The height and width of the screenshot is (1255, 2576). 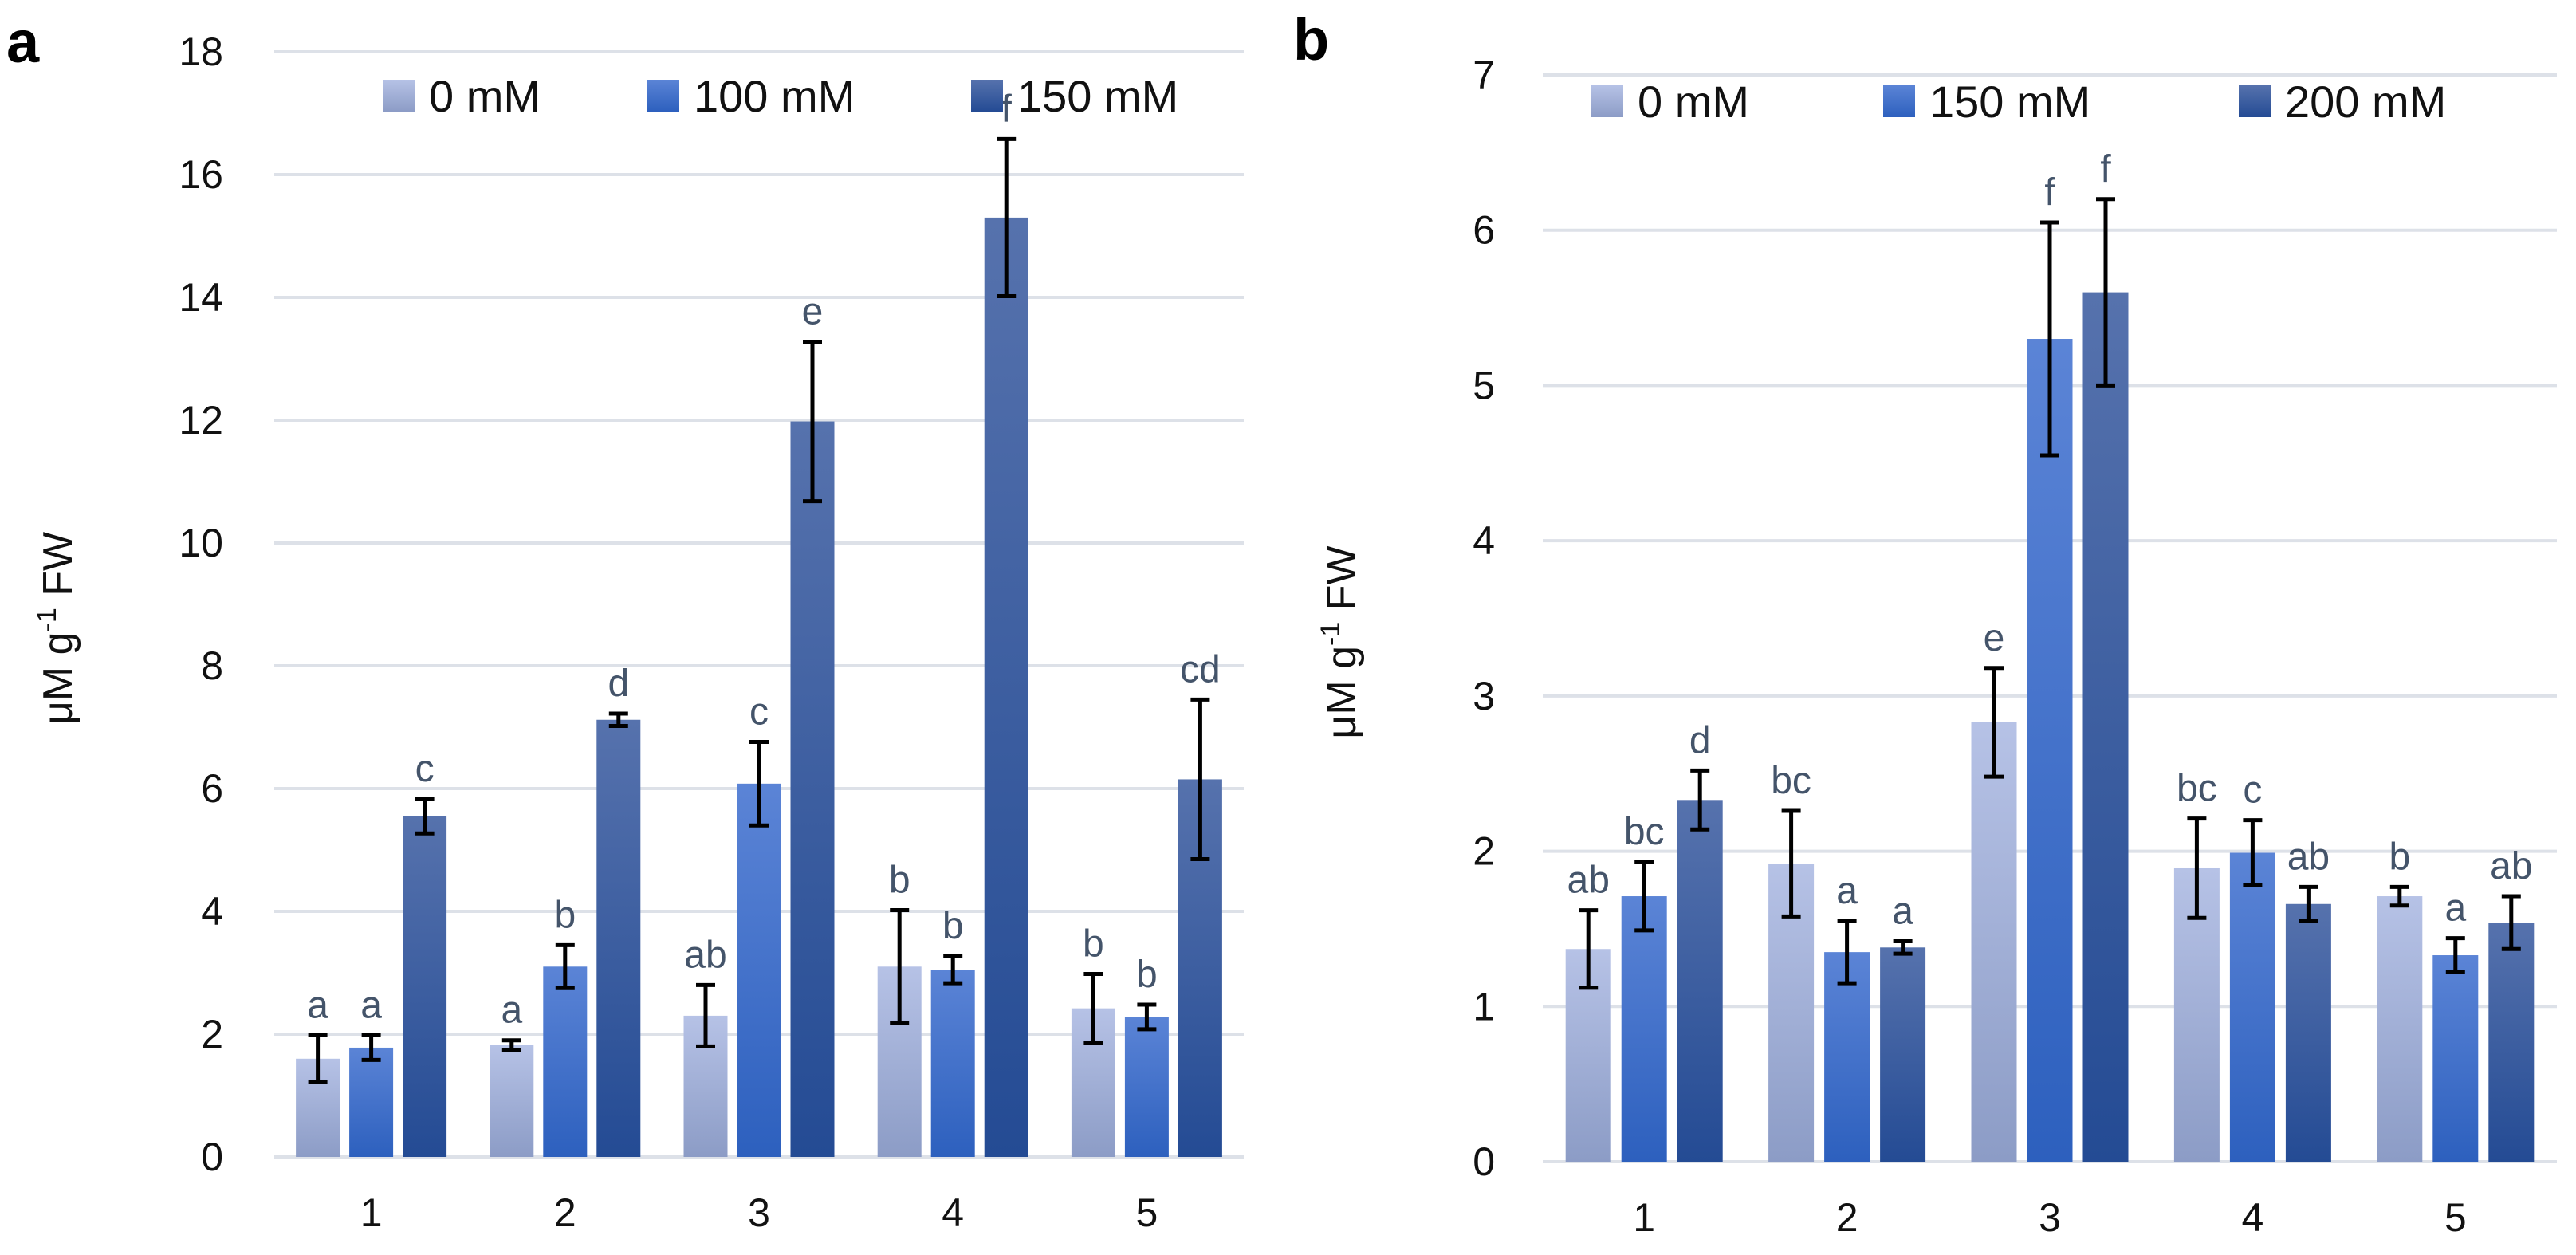 What do you see at coordinates (1311, 40) in the screenshot?
I see `panel-label: b` at bounding box center [1311, 40].